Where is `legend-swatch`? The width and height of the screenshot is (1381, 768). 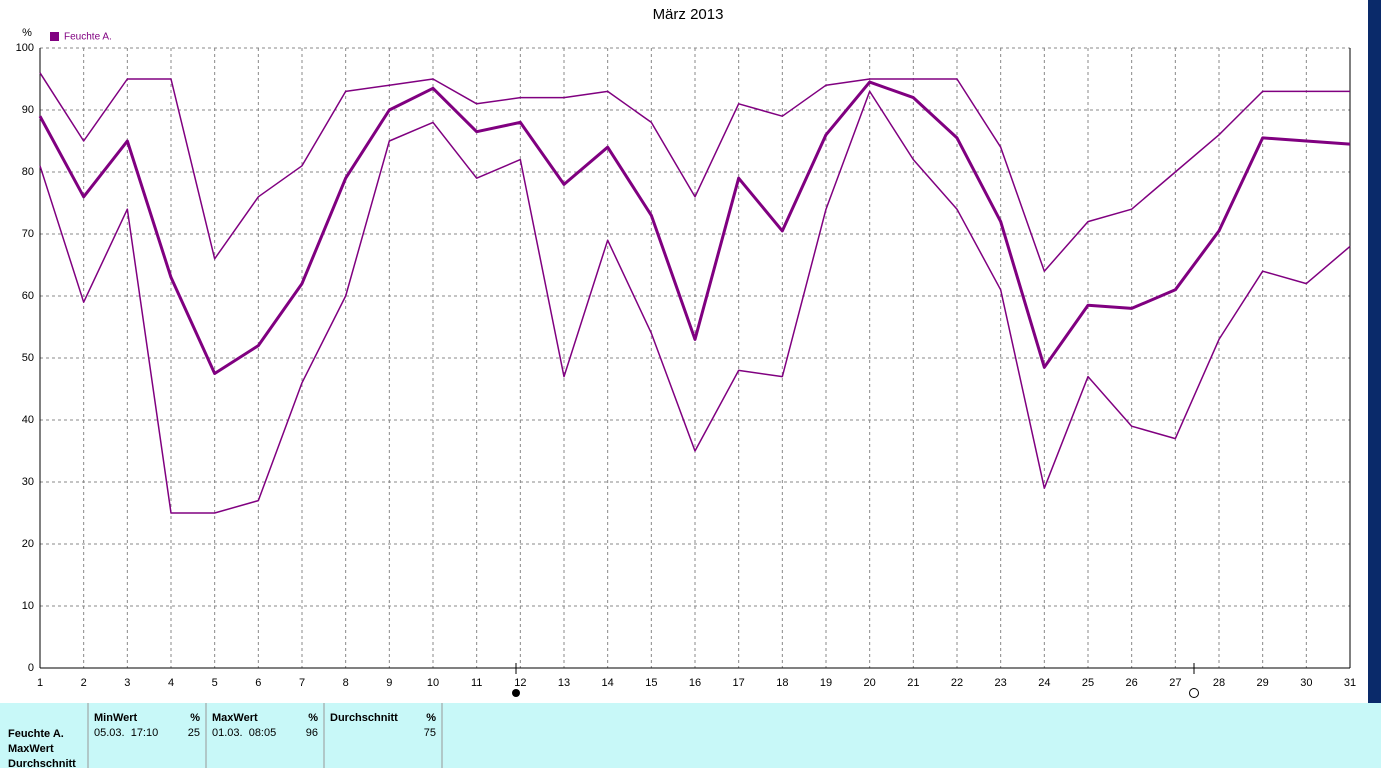 legend-swatch is located at coordinates (54, 36).